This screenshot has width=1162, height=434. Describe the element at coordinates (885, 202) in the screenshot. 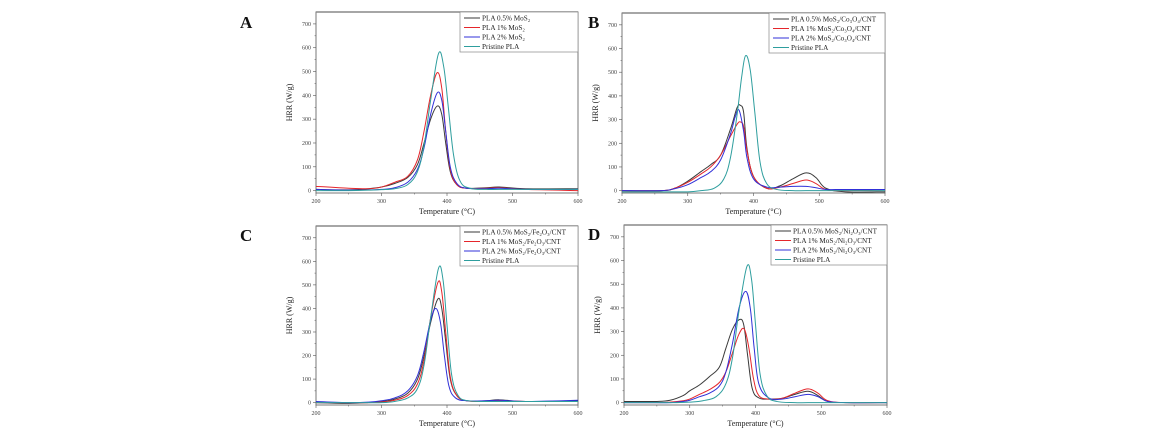

I see `panel-b-xtick-label: 600` at that location.